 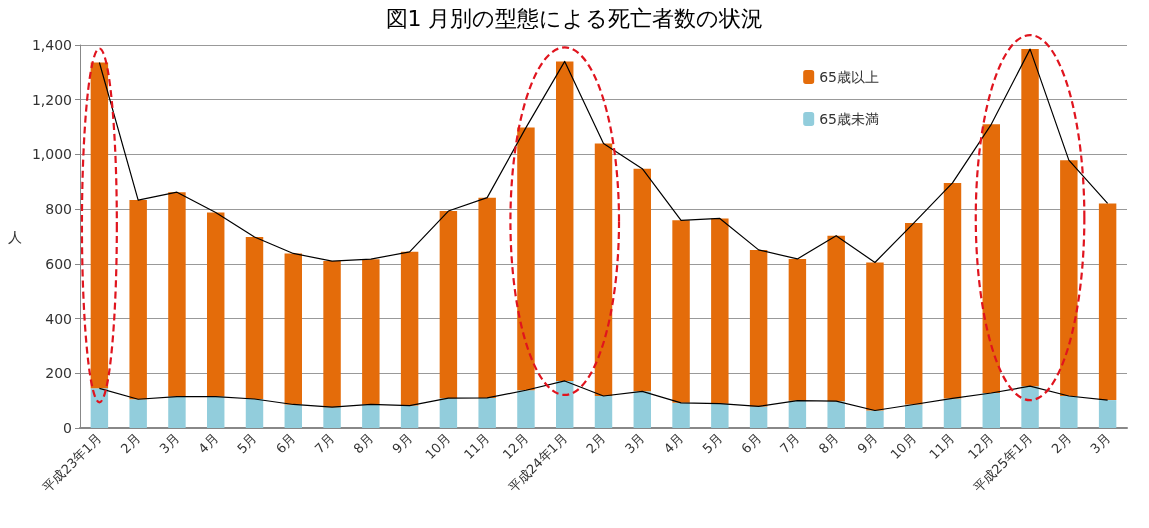 I want to click on y-tick-label: 800, so click(x=58, y=209).